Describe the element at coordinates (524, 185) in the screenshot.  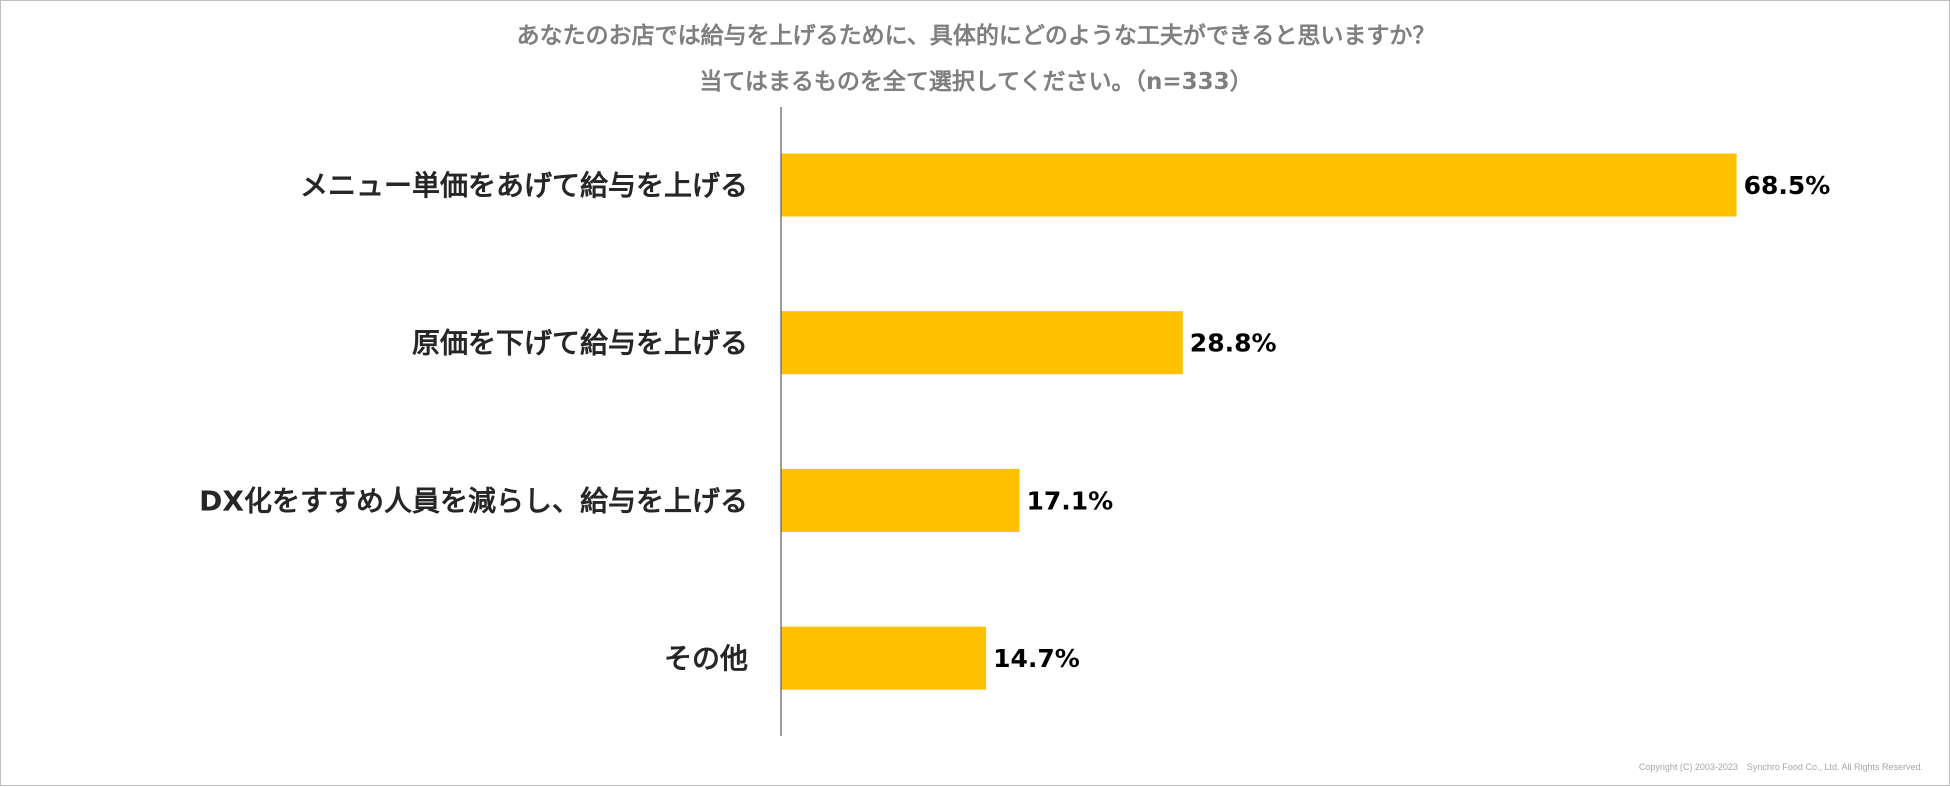
I see `category-label-0: メニュー単価をあげて給与を上げる` at that location.